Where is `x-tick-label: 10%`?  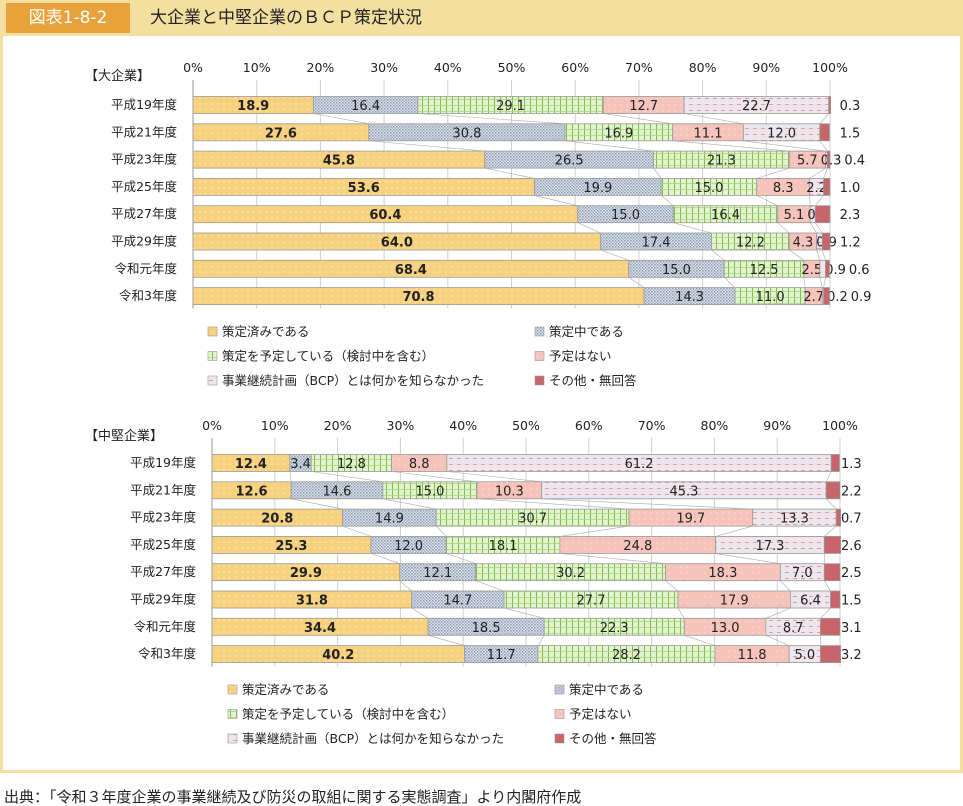 x-tick-label: 10% is located at coordinates (257, 67).